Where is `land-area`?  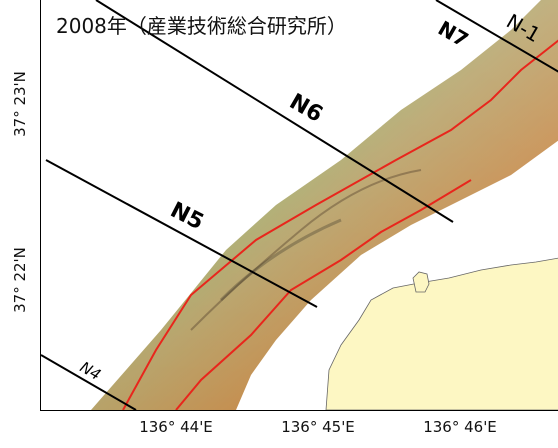 land-area is located at coordinates (441, 333).